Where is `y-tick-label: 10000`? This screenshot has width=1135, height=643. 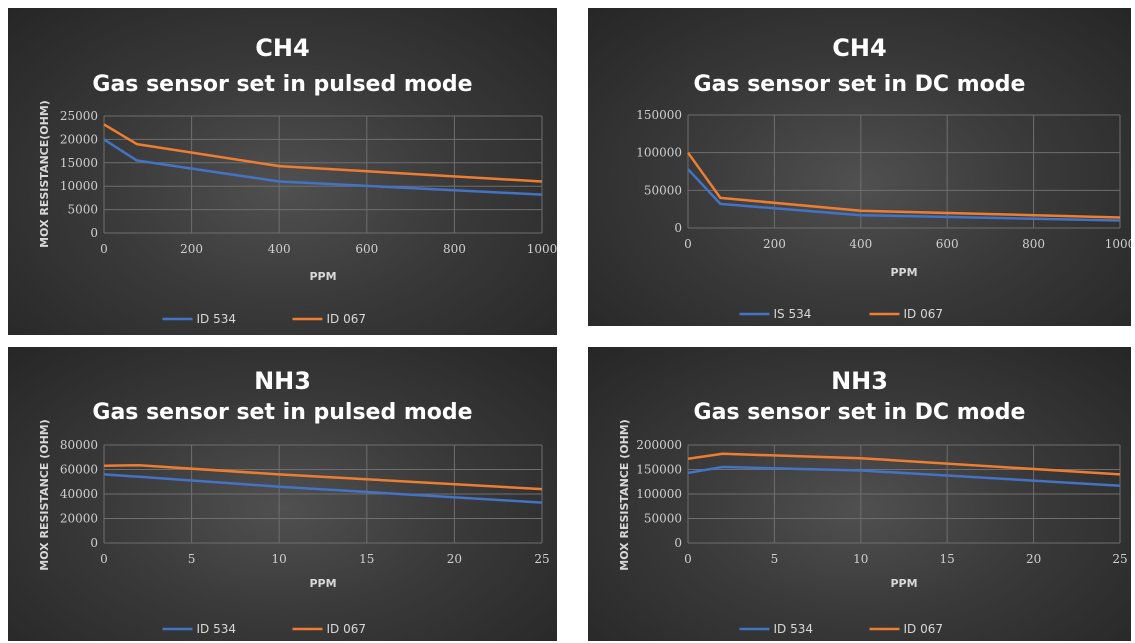
y-tick-label: 10000 is located at coordinates (79, 186).